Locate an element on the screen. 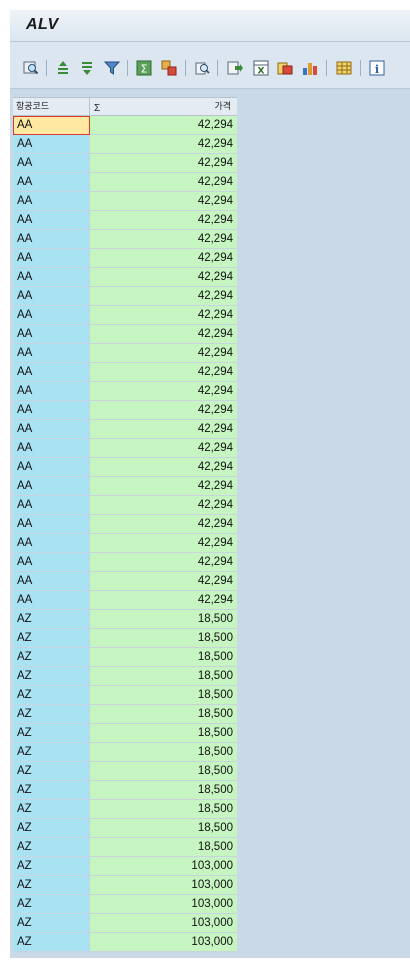  filter-icon is located at coordinates (112, 68).